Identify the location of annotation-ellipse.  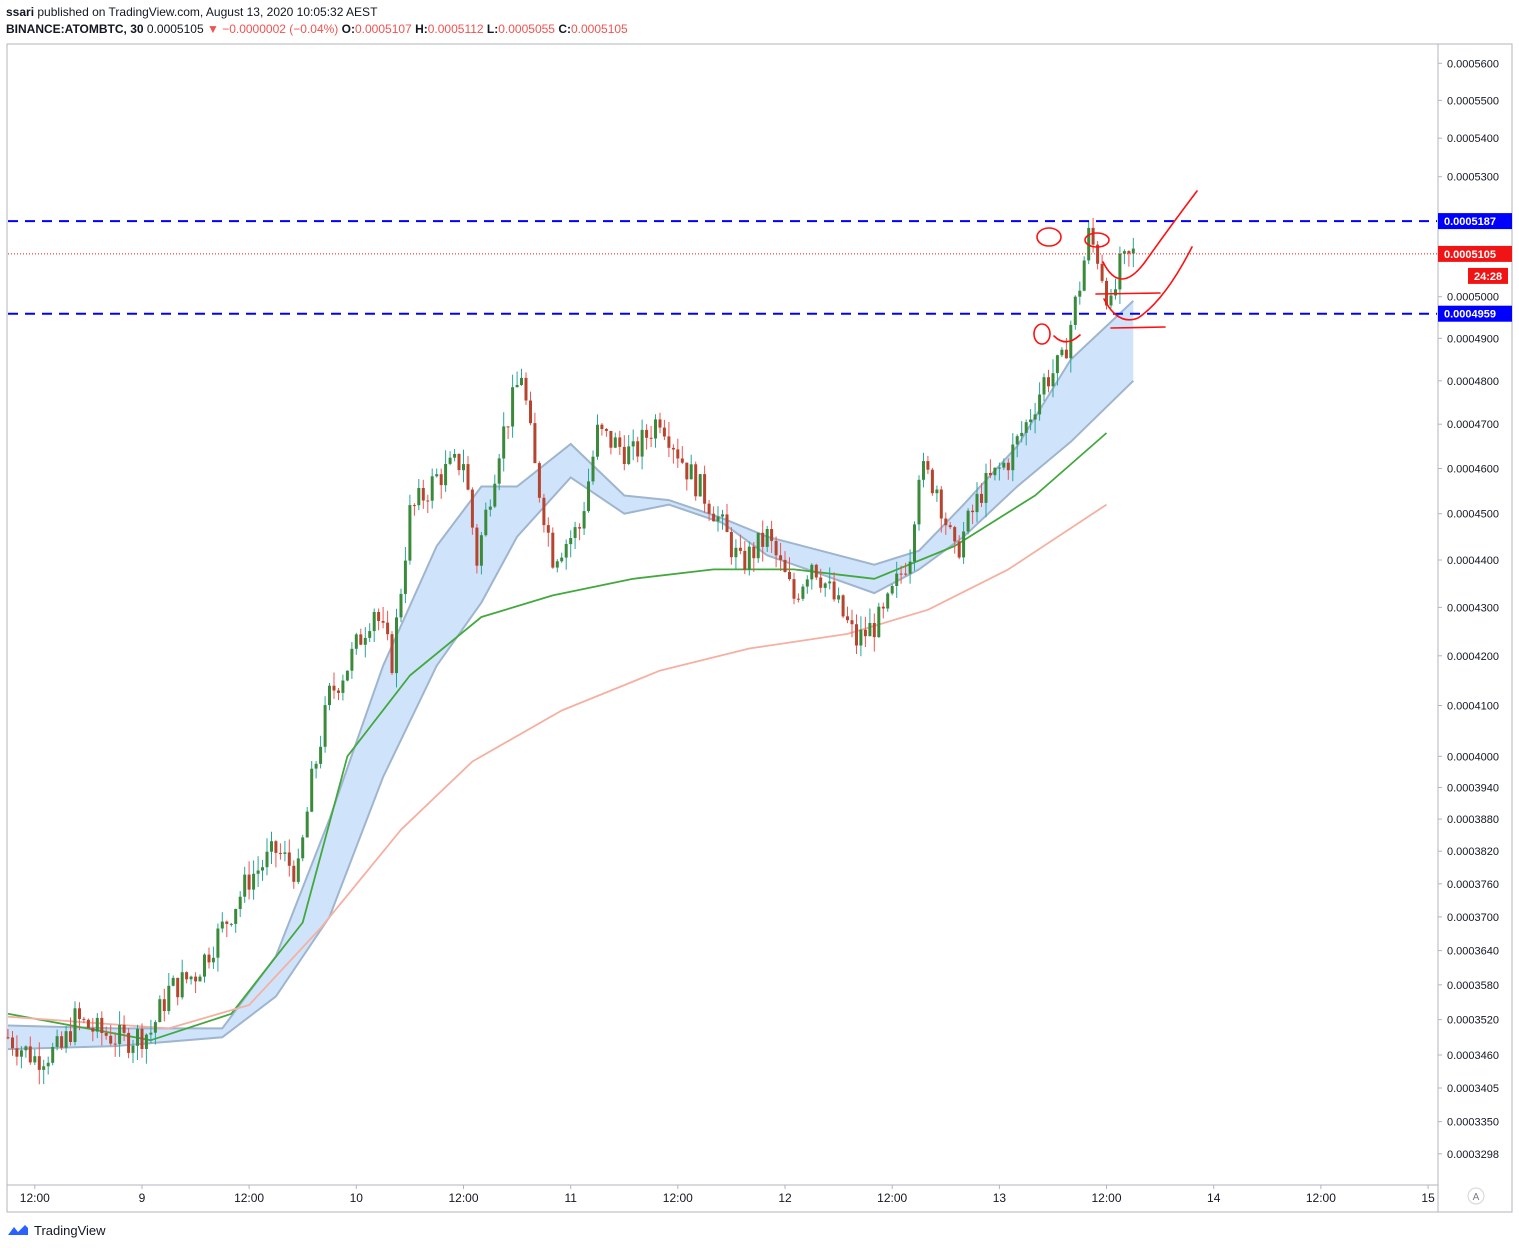
(1097, 240).